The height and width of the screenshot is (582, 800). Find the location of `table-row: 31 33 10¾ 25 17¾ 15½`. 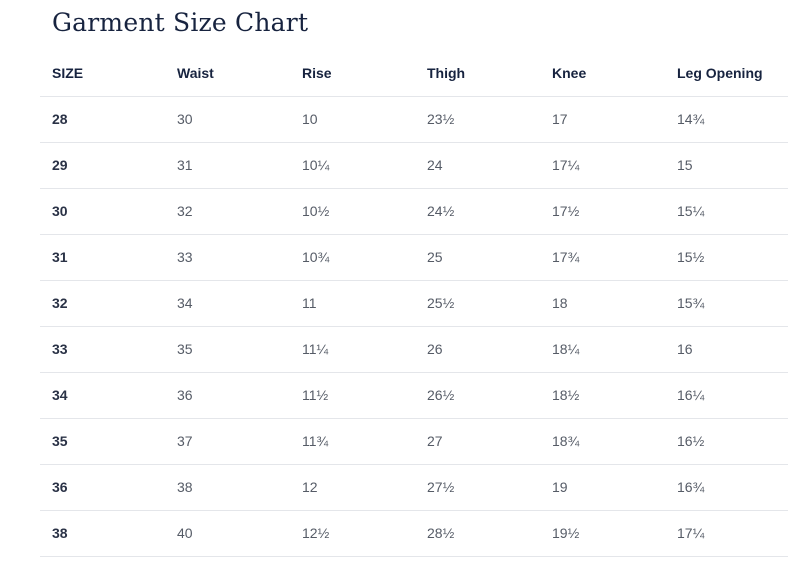

table-row: 31 33 10¾ 25 17¾ 15½ is located at coordinates (414, 257).